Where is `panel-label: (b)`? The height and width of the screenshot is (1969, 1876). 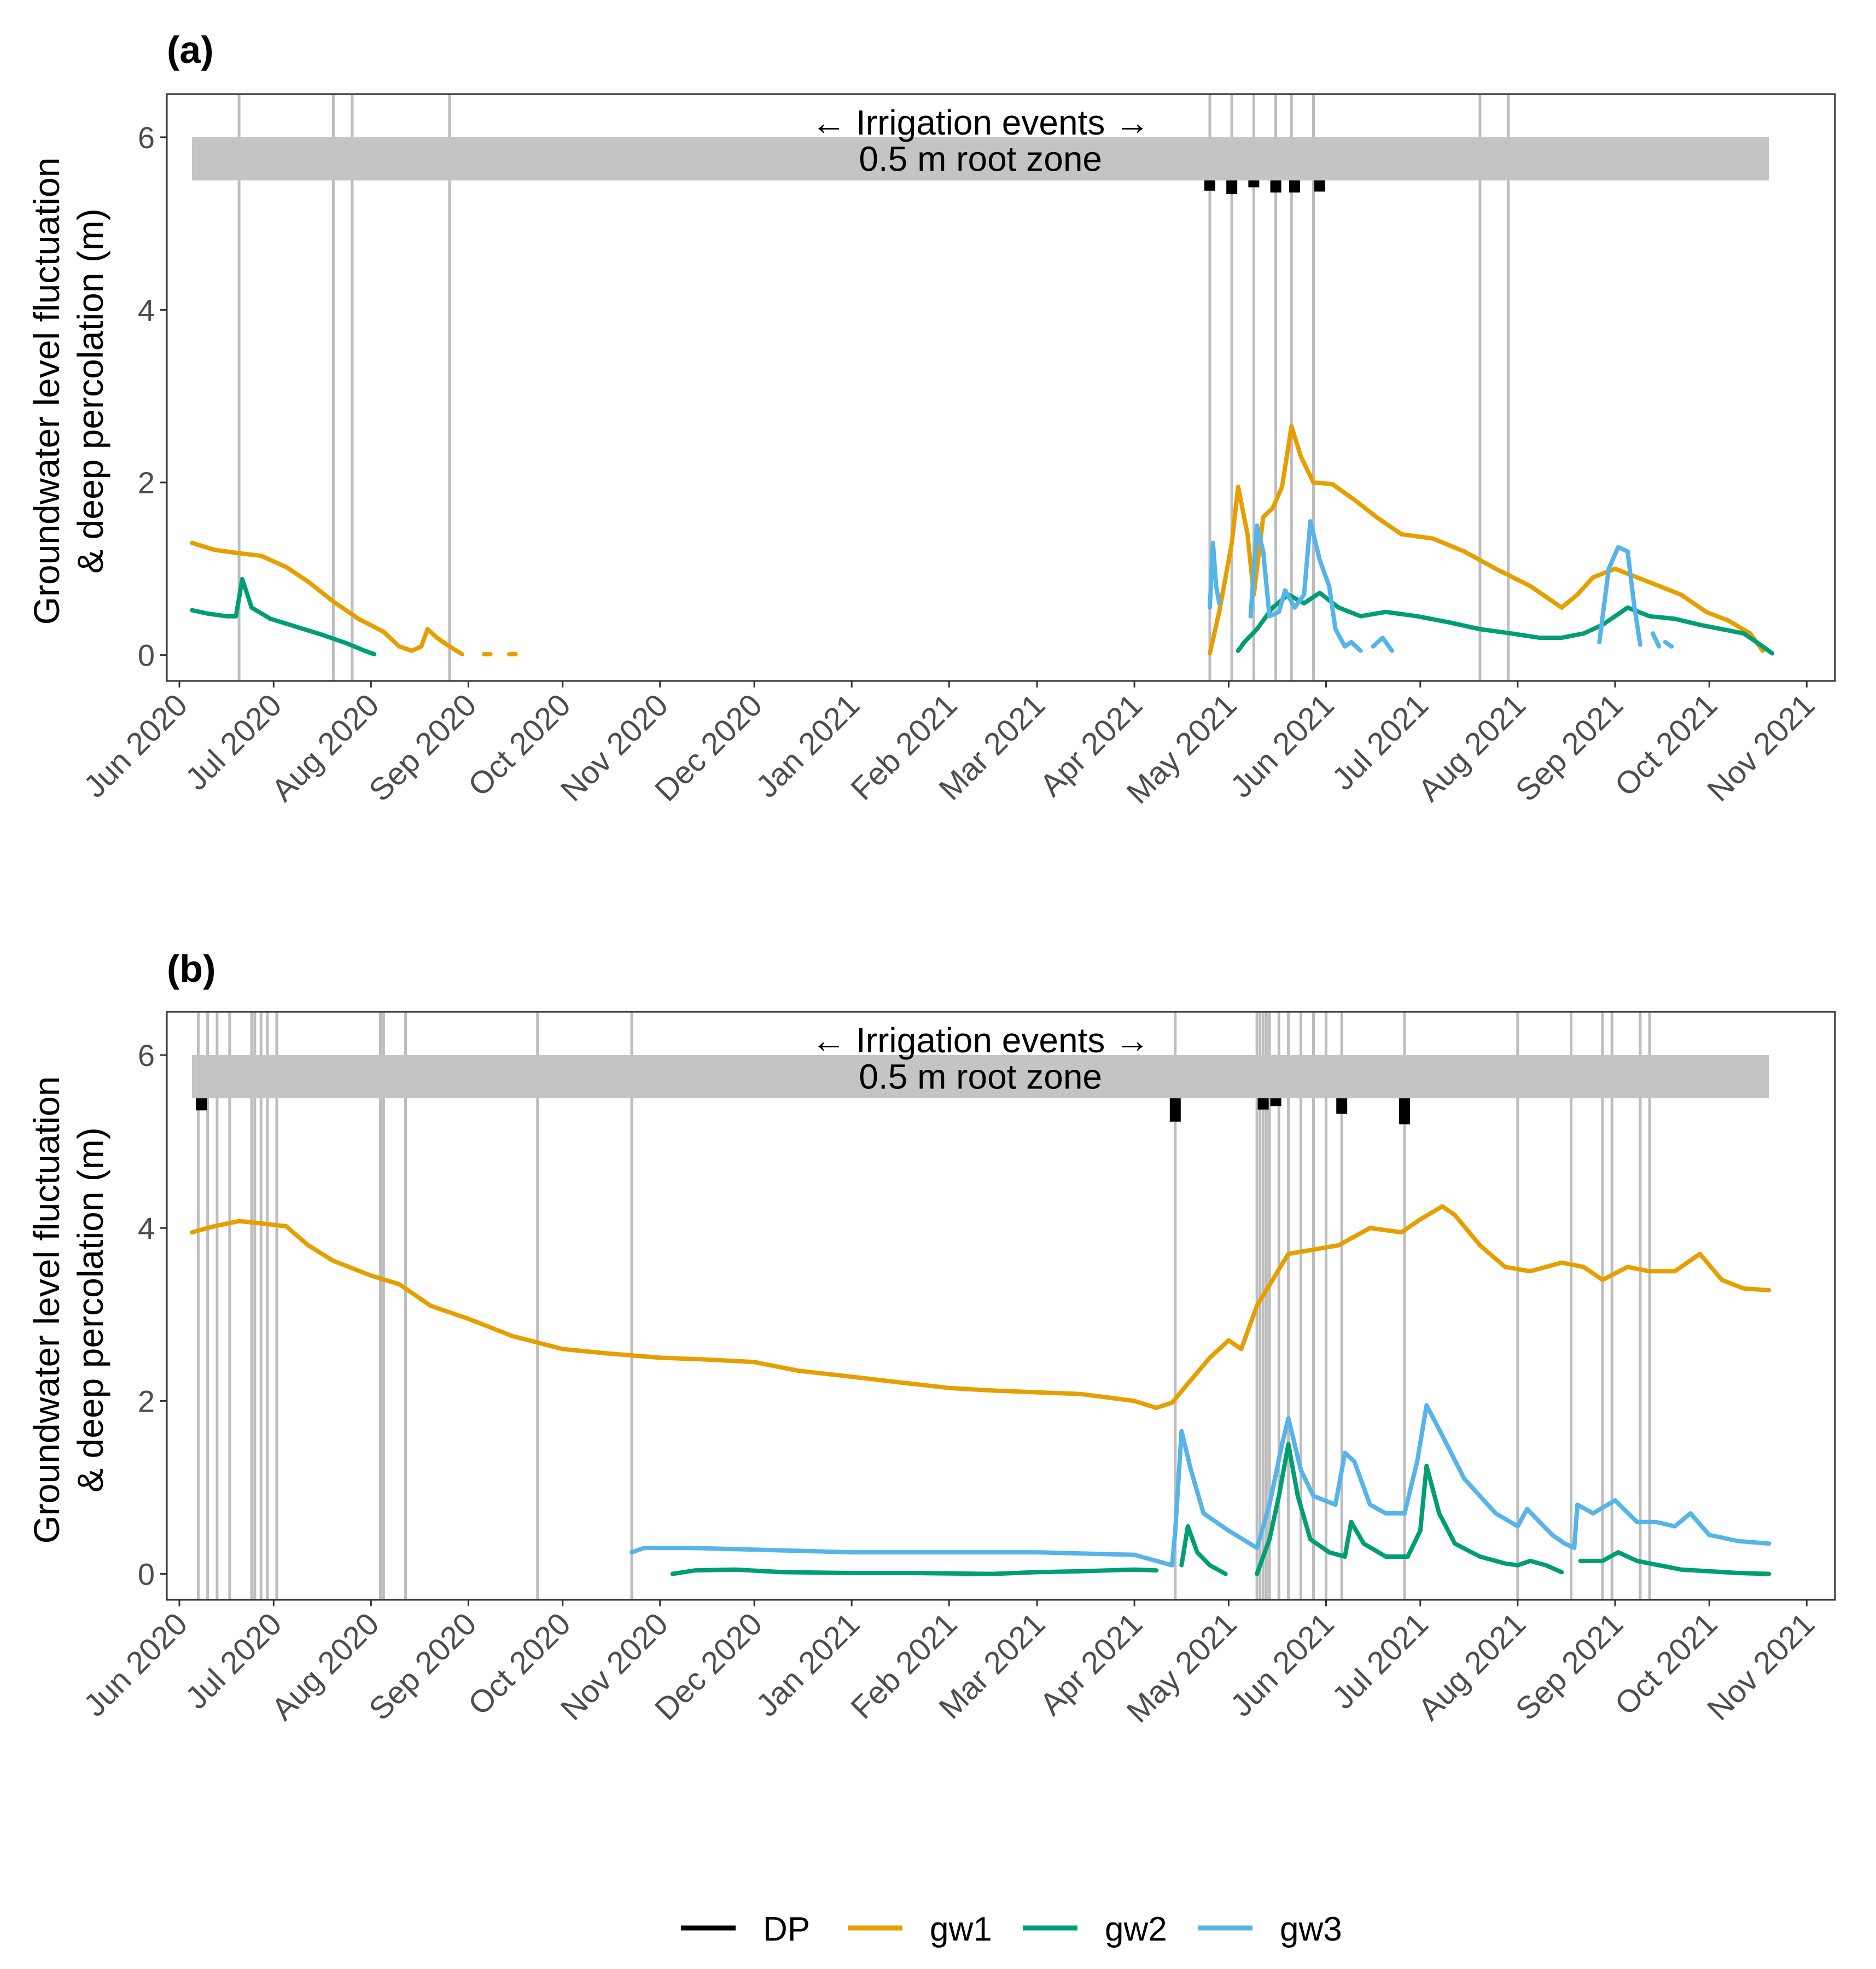 panel-label: (b) is located at coordinates (191, 968).